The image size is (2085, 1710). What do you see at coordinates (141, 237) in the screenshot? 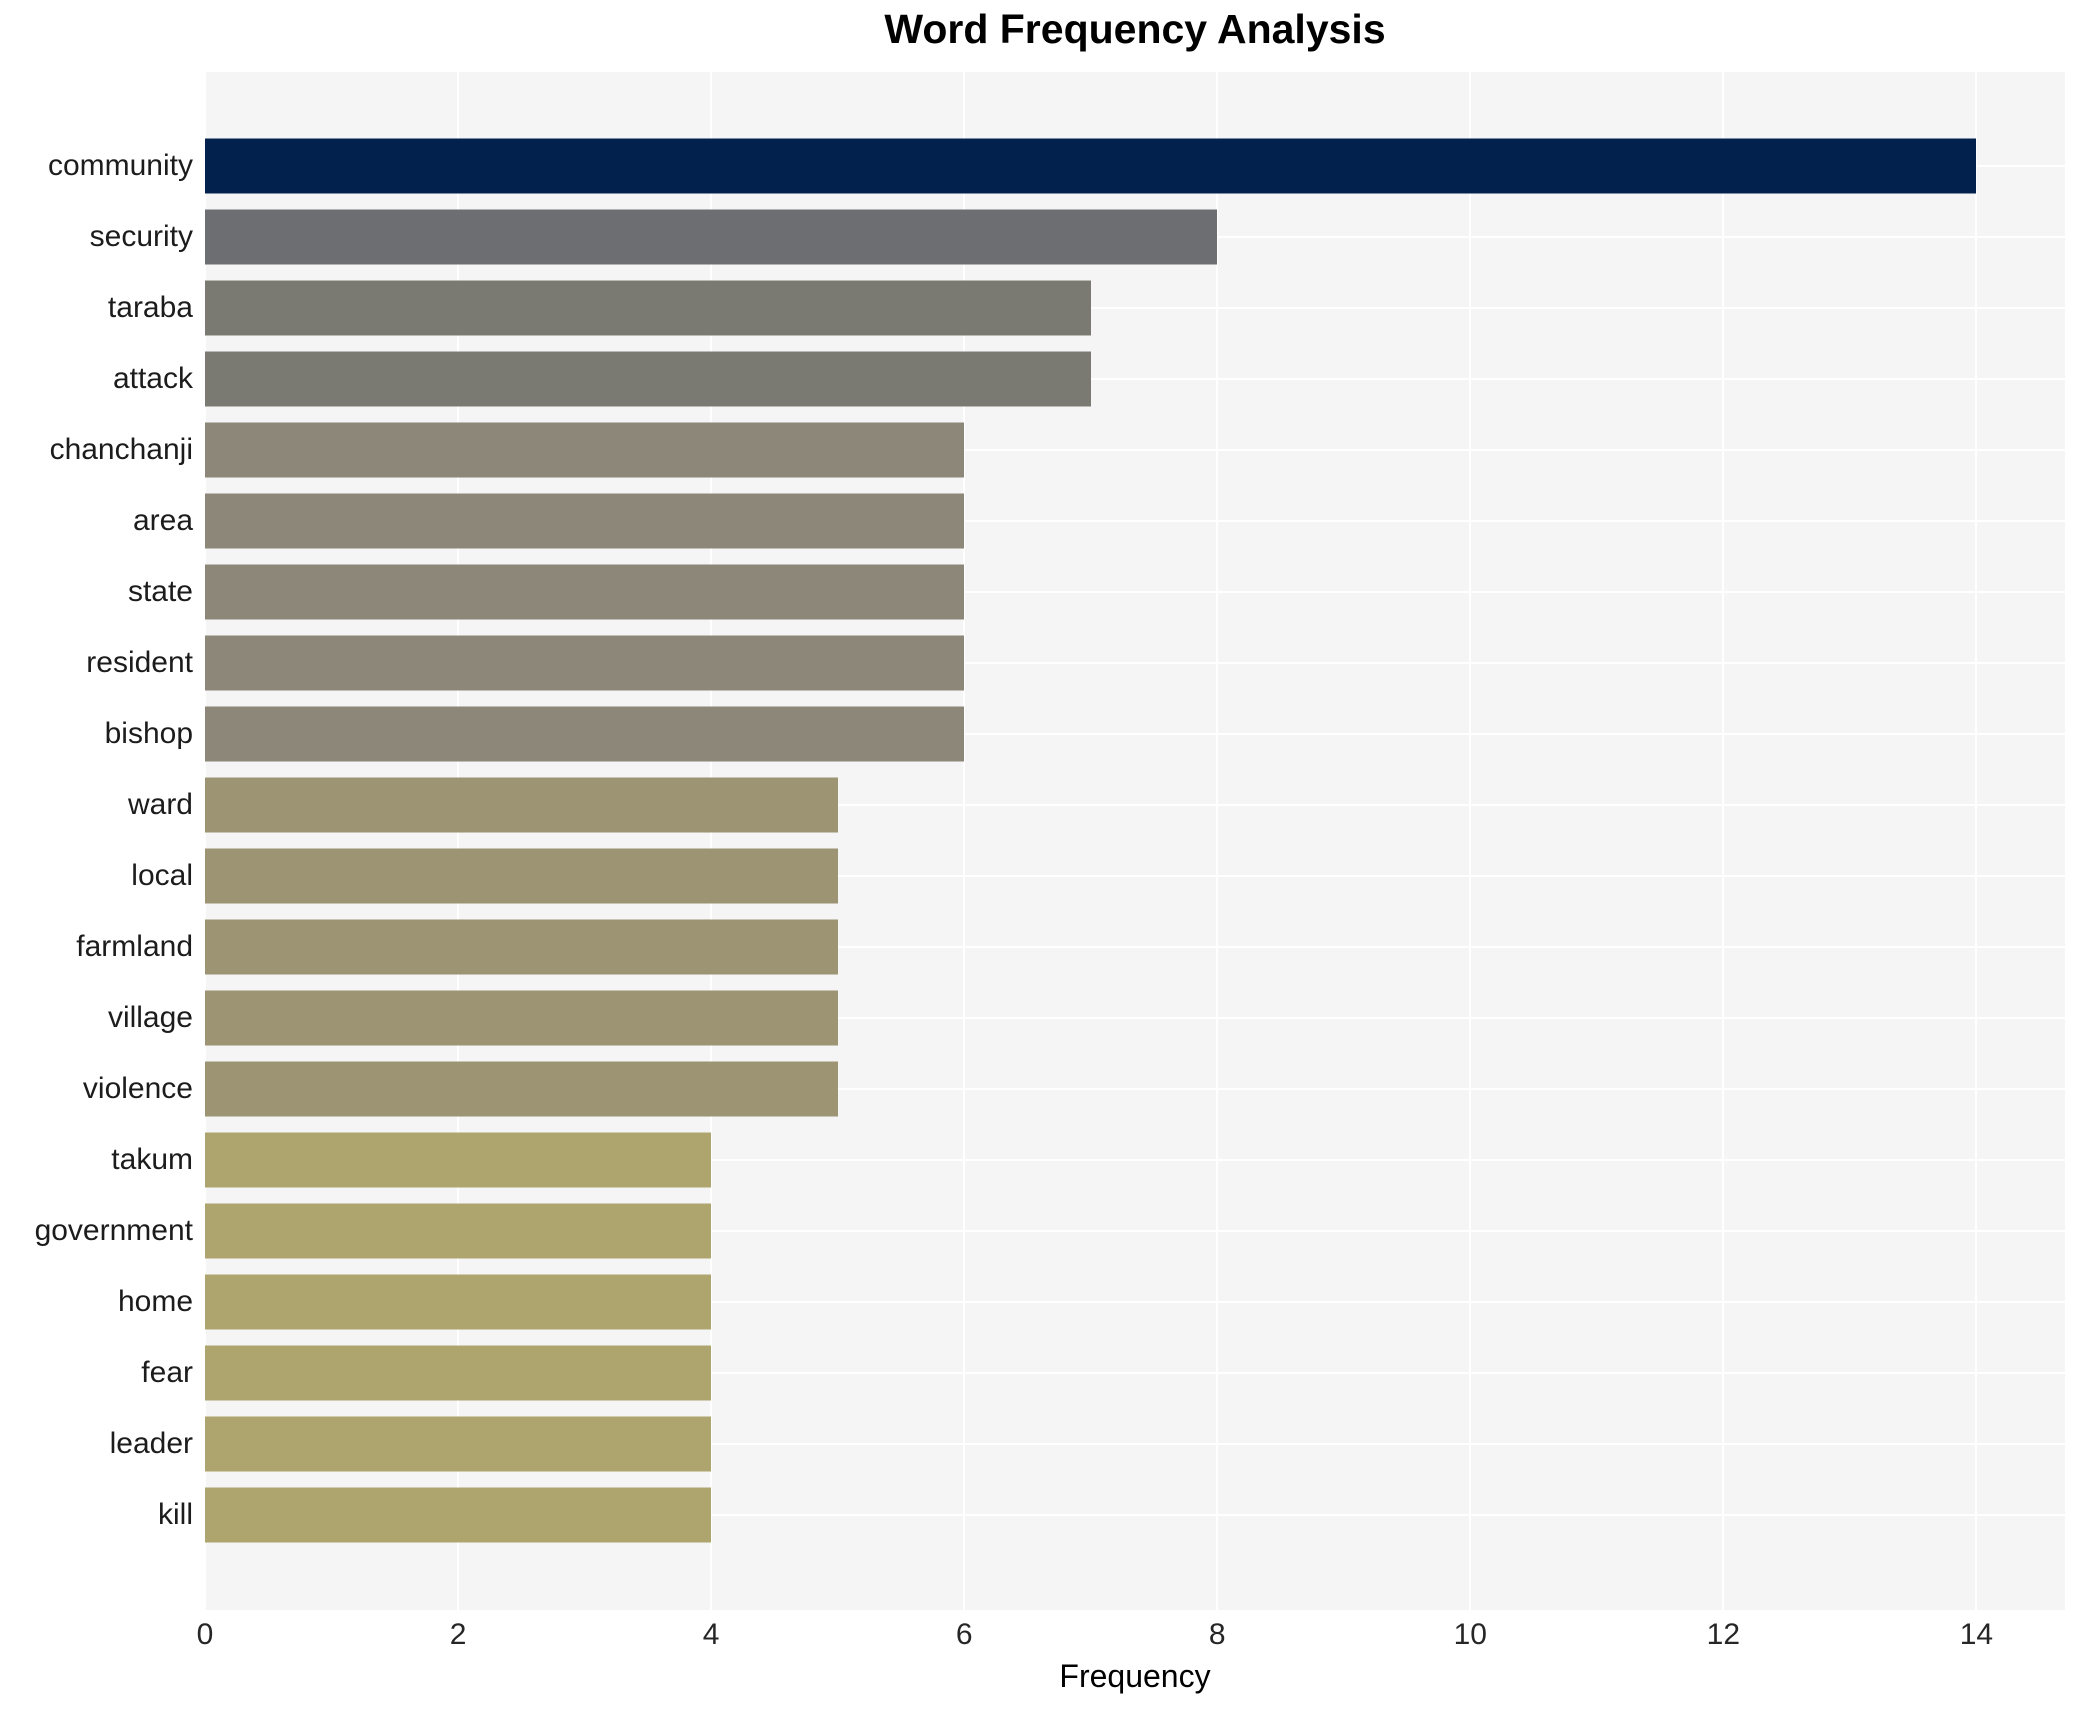
I see `y-axis-label: security` at bounding box center [141, 237].